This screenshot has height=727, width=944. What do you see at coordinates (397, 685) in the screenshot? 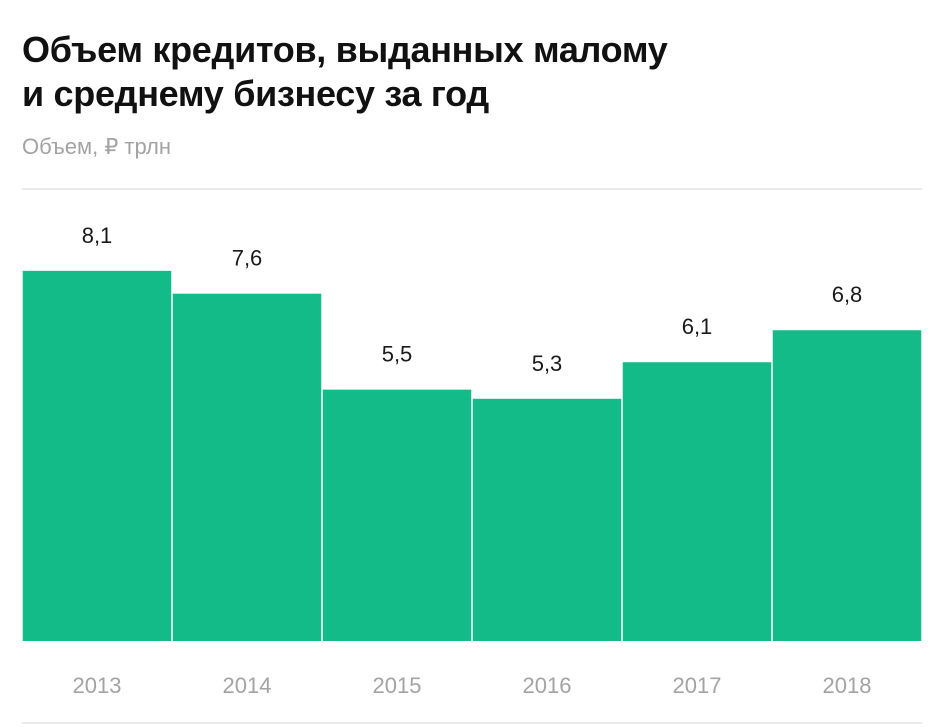
I see `x-tick-label-2015: 2015` at bounding box center [397, 685].